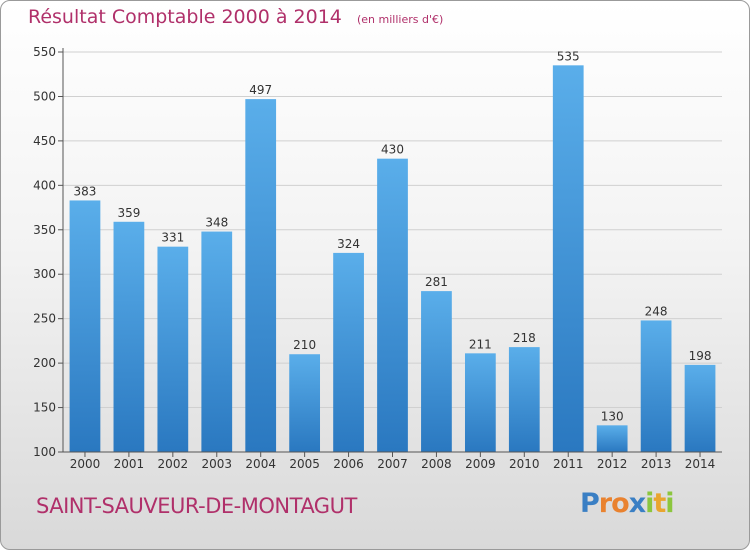 Image resolution: width=750 pixels, height=550 pixels. Describe the element at coordinates (196, 506) in the screenshot. I see `location-name: SAINT-SAUVEUR-DE-MONTAGUT` at that location.